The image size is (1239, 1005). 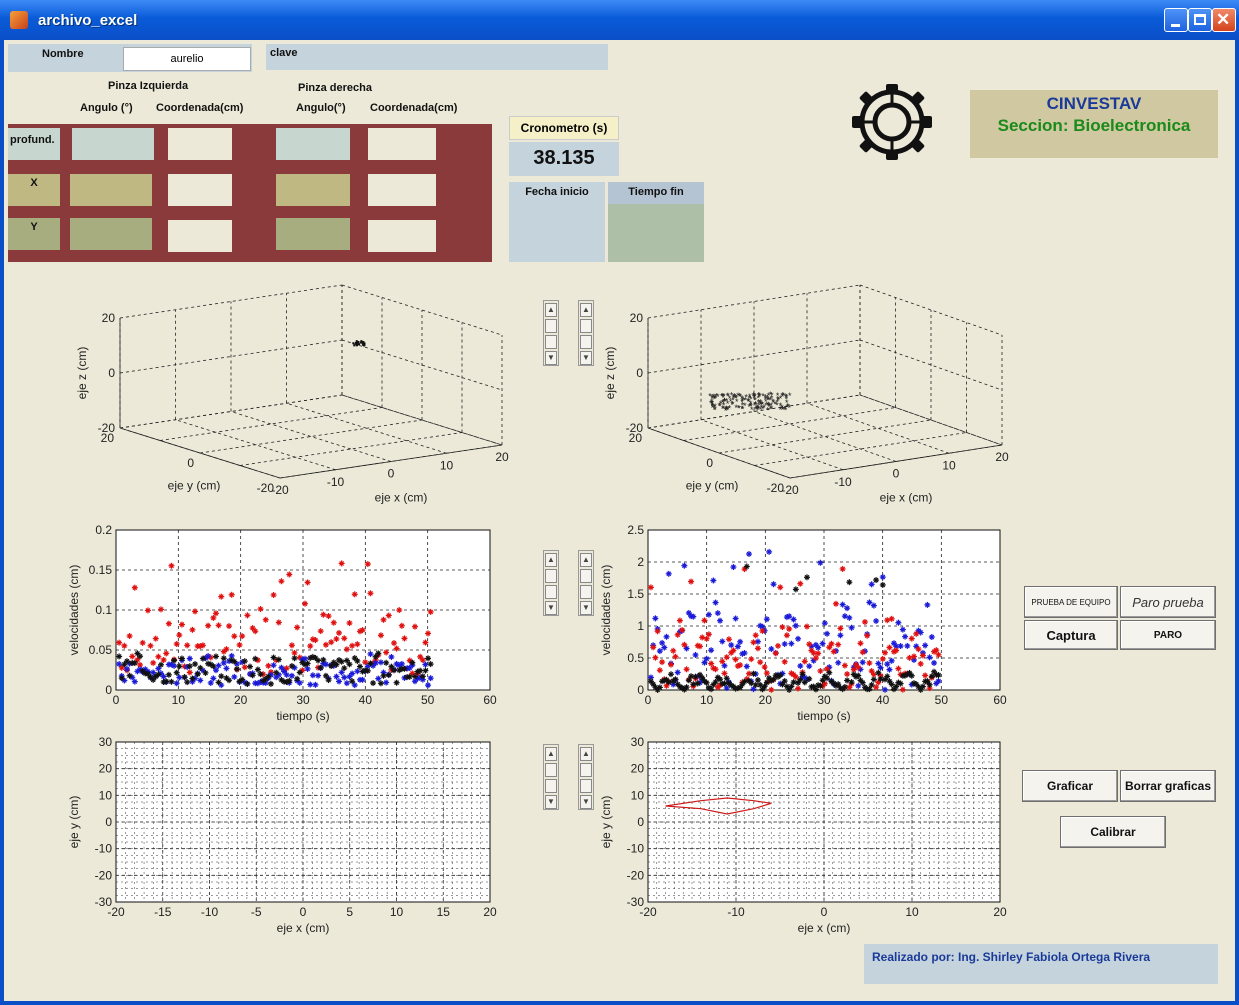 I want to click on coord-izq-profund-field, so click(x=200, y=144).